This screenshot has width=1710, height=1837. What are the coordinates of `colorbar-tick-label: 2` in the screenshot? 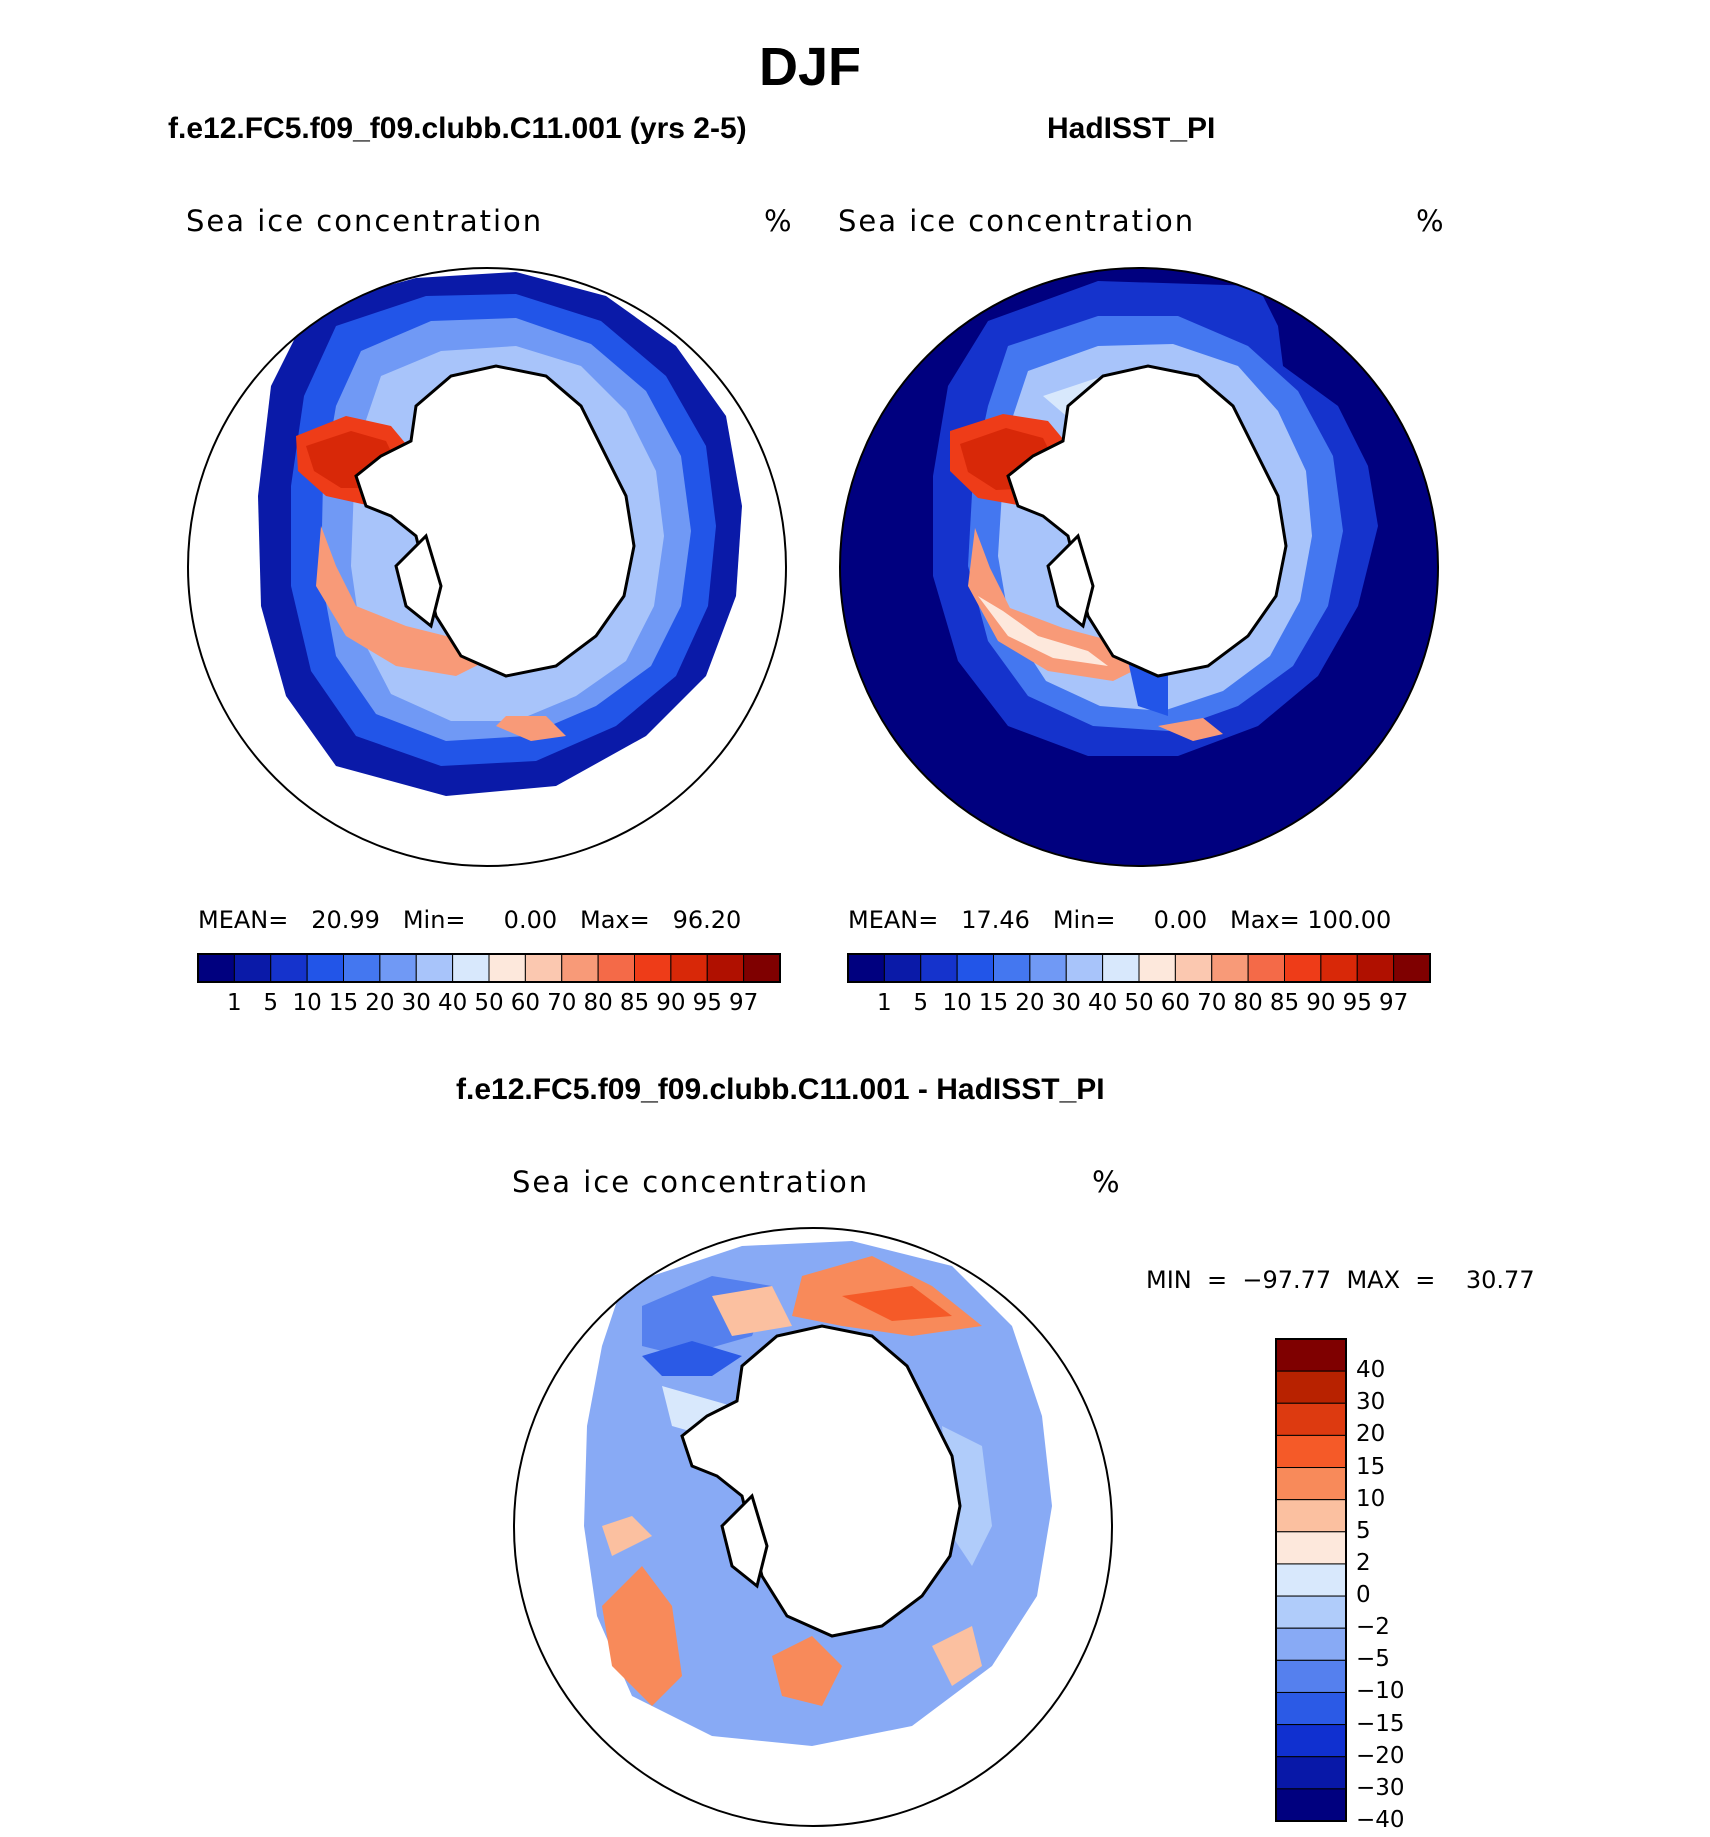 It's located at (1363, 1562).